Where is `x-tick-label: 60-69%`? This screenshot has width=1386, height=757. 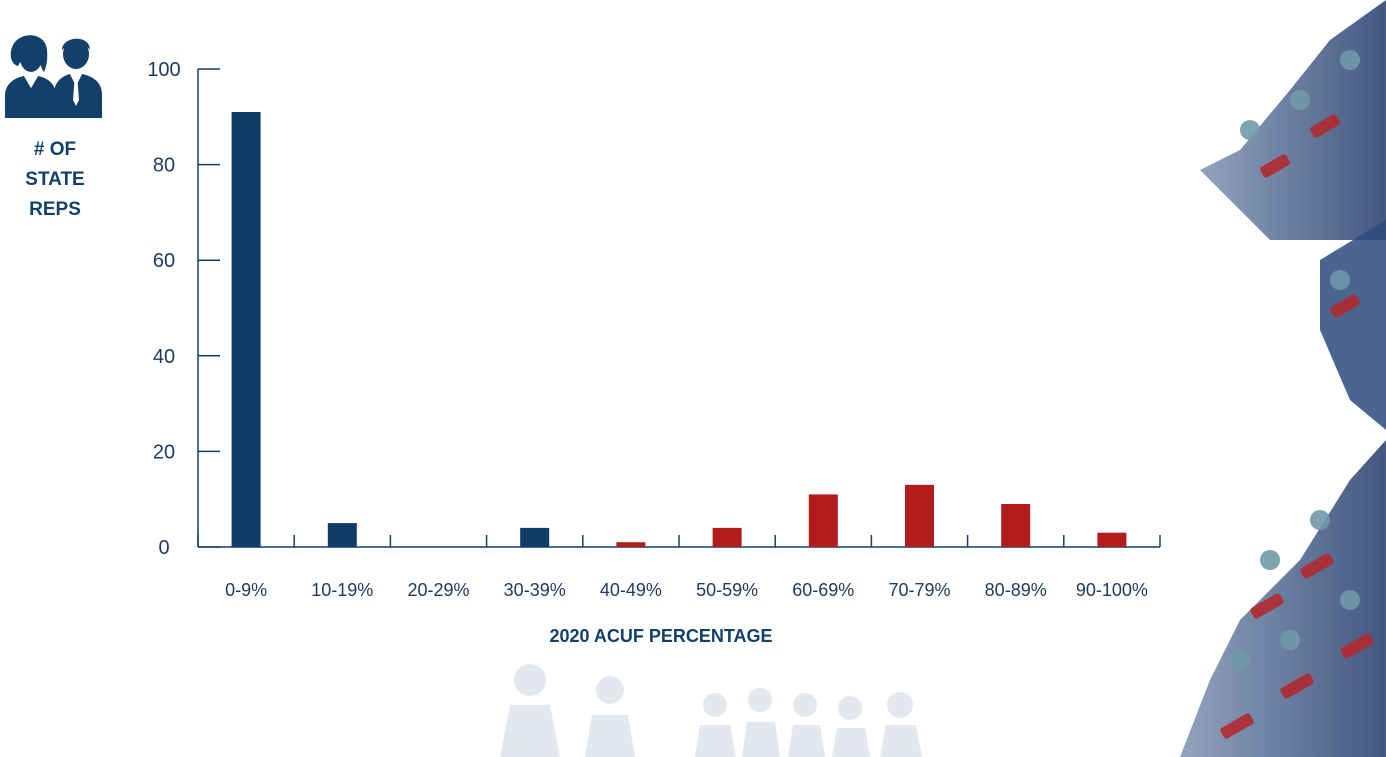 x-tick-label: 60-69% is located at coordinates (823, 590).